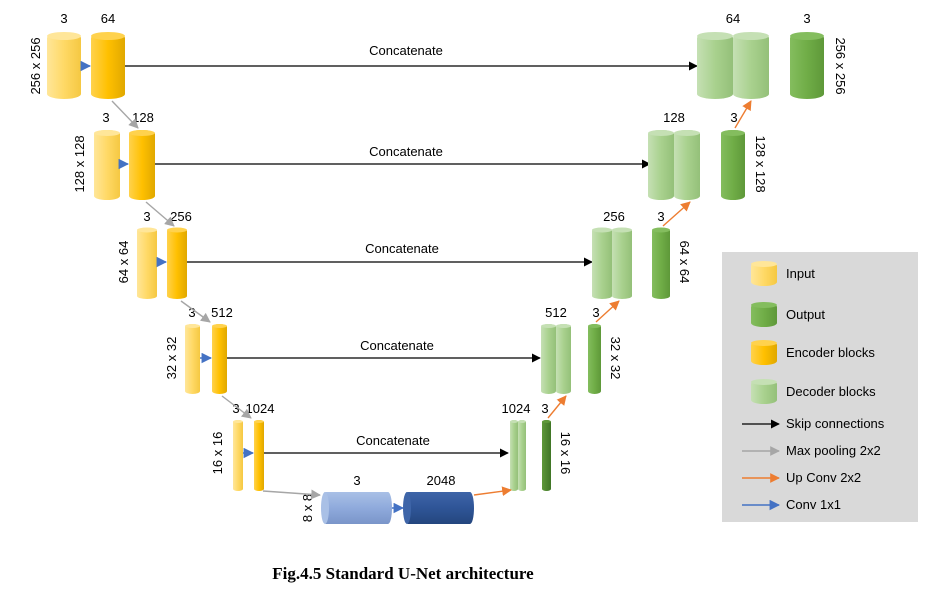  Describe the element at coordinates (307, 508) in the screenshot. I see `bottleneck-resolution: 8 x 8` at that location.